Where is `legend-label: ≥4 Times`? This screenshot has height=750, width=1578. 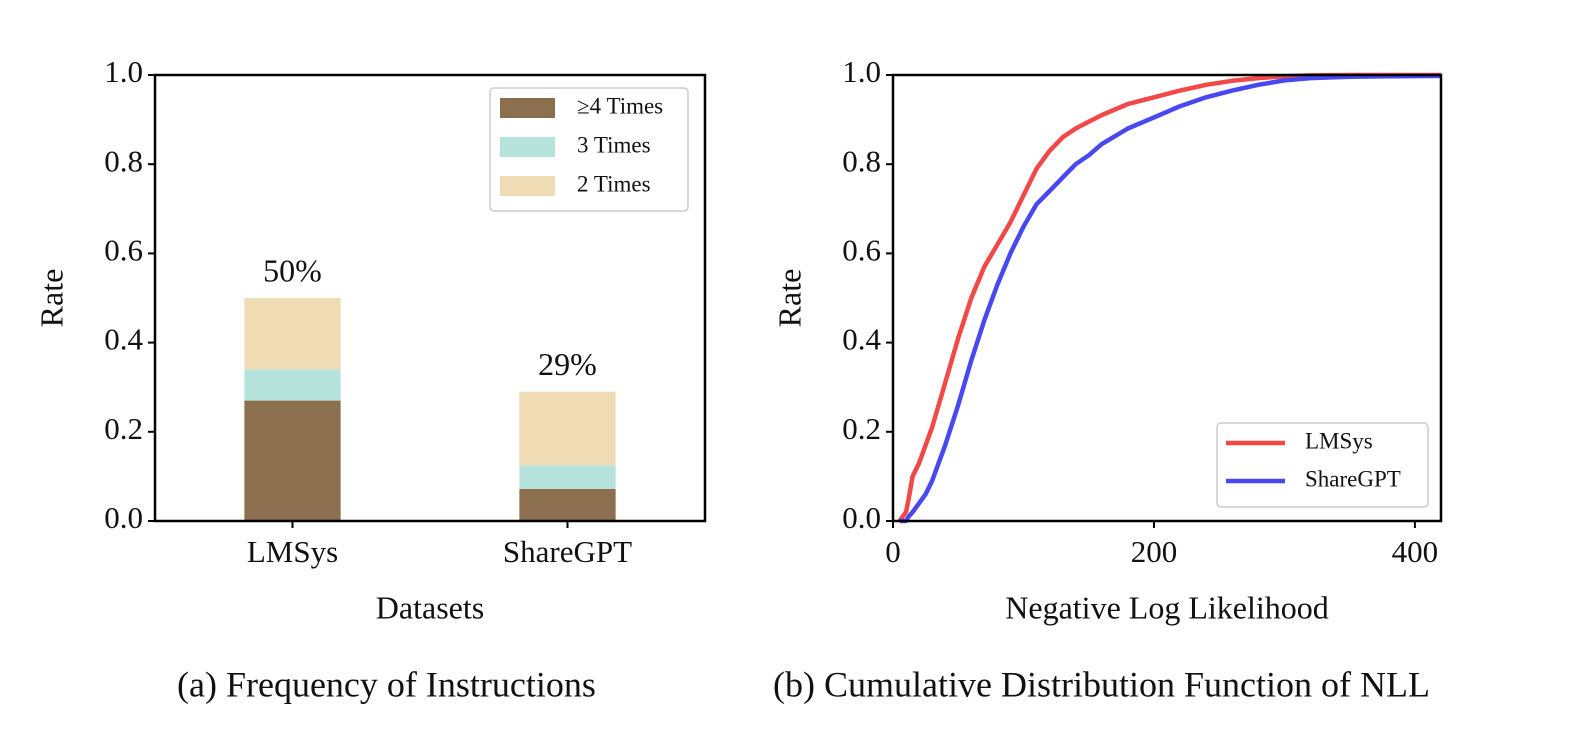
legend-label: ≥4 Times is located at coordinates (620, 105).